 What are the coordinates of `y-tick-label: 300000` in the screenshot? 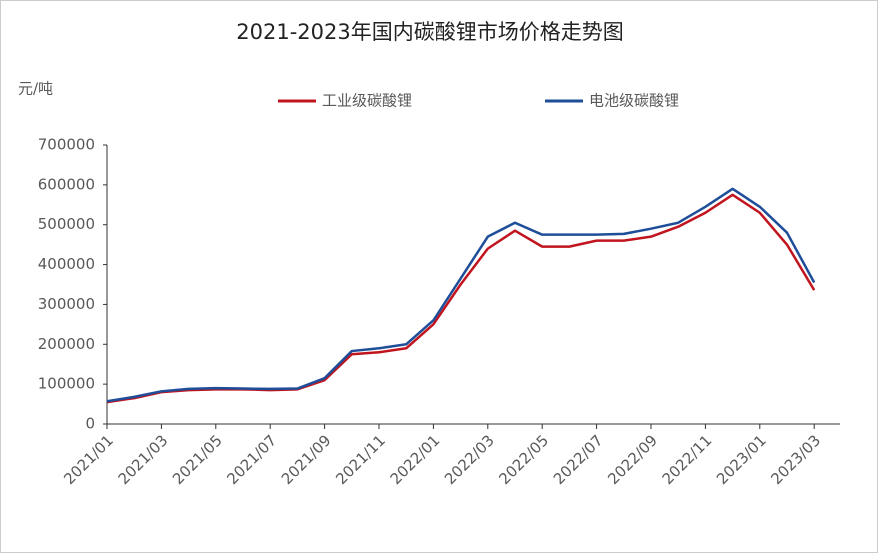 It's located at (66, 304).